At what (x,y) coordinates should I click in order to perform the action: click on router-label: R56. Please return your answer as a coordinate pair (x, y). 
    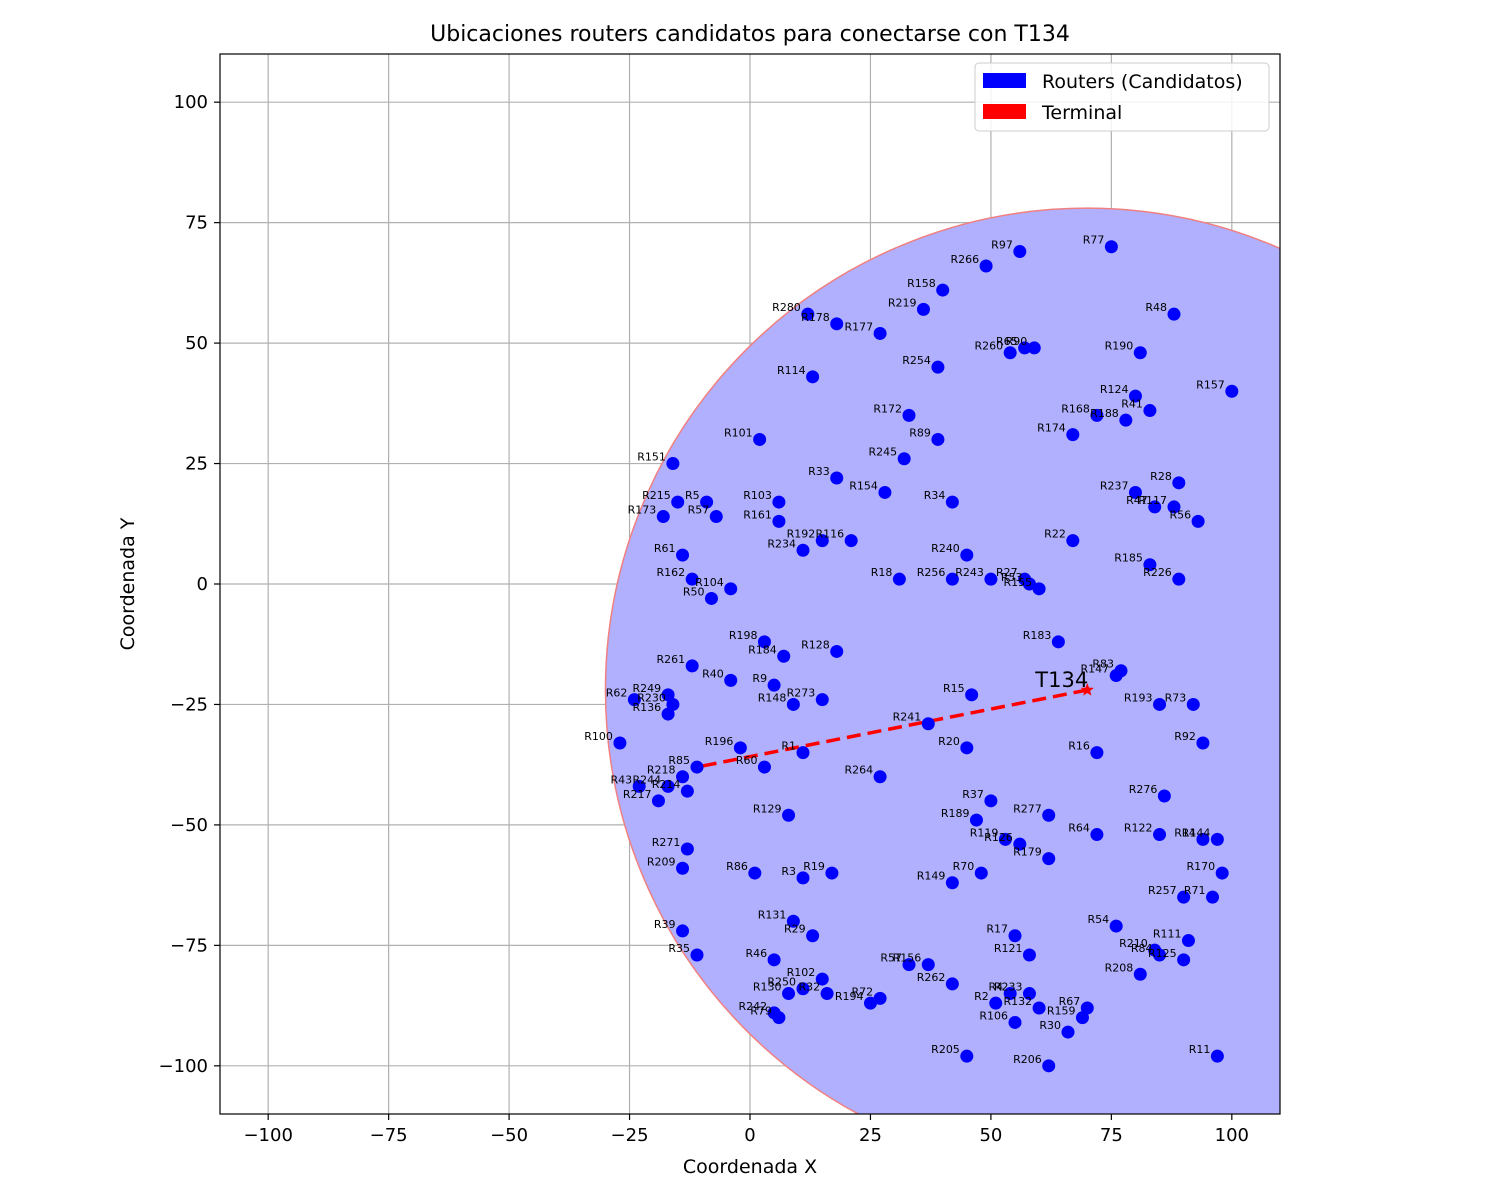
    Looking at the image, I should click on (1180, 514).